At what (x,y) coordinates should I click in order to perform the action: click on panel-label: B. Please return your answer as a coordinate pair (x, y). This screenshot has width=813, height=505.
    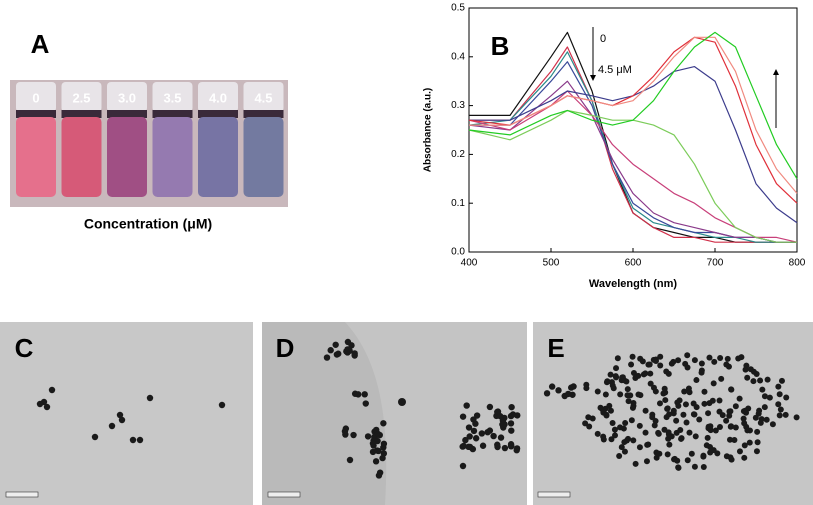
    Looking at the image, I should click on (500, 46).